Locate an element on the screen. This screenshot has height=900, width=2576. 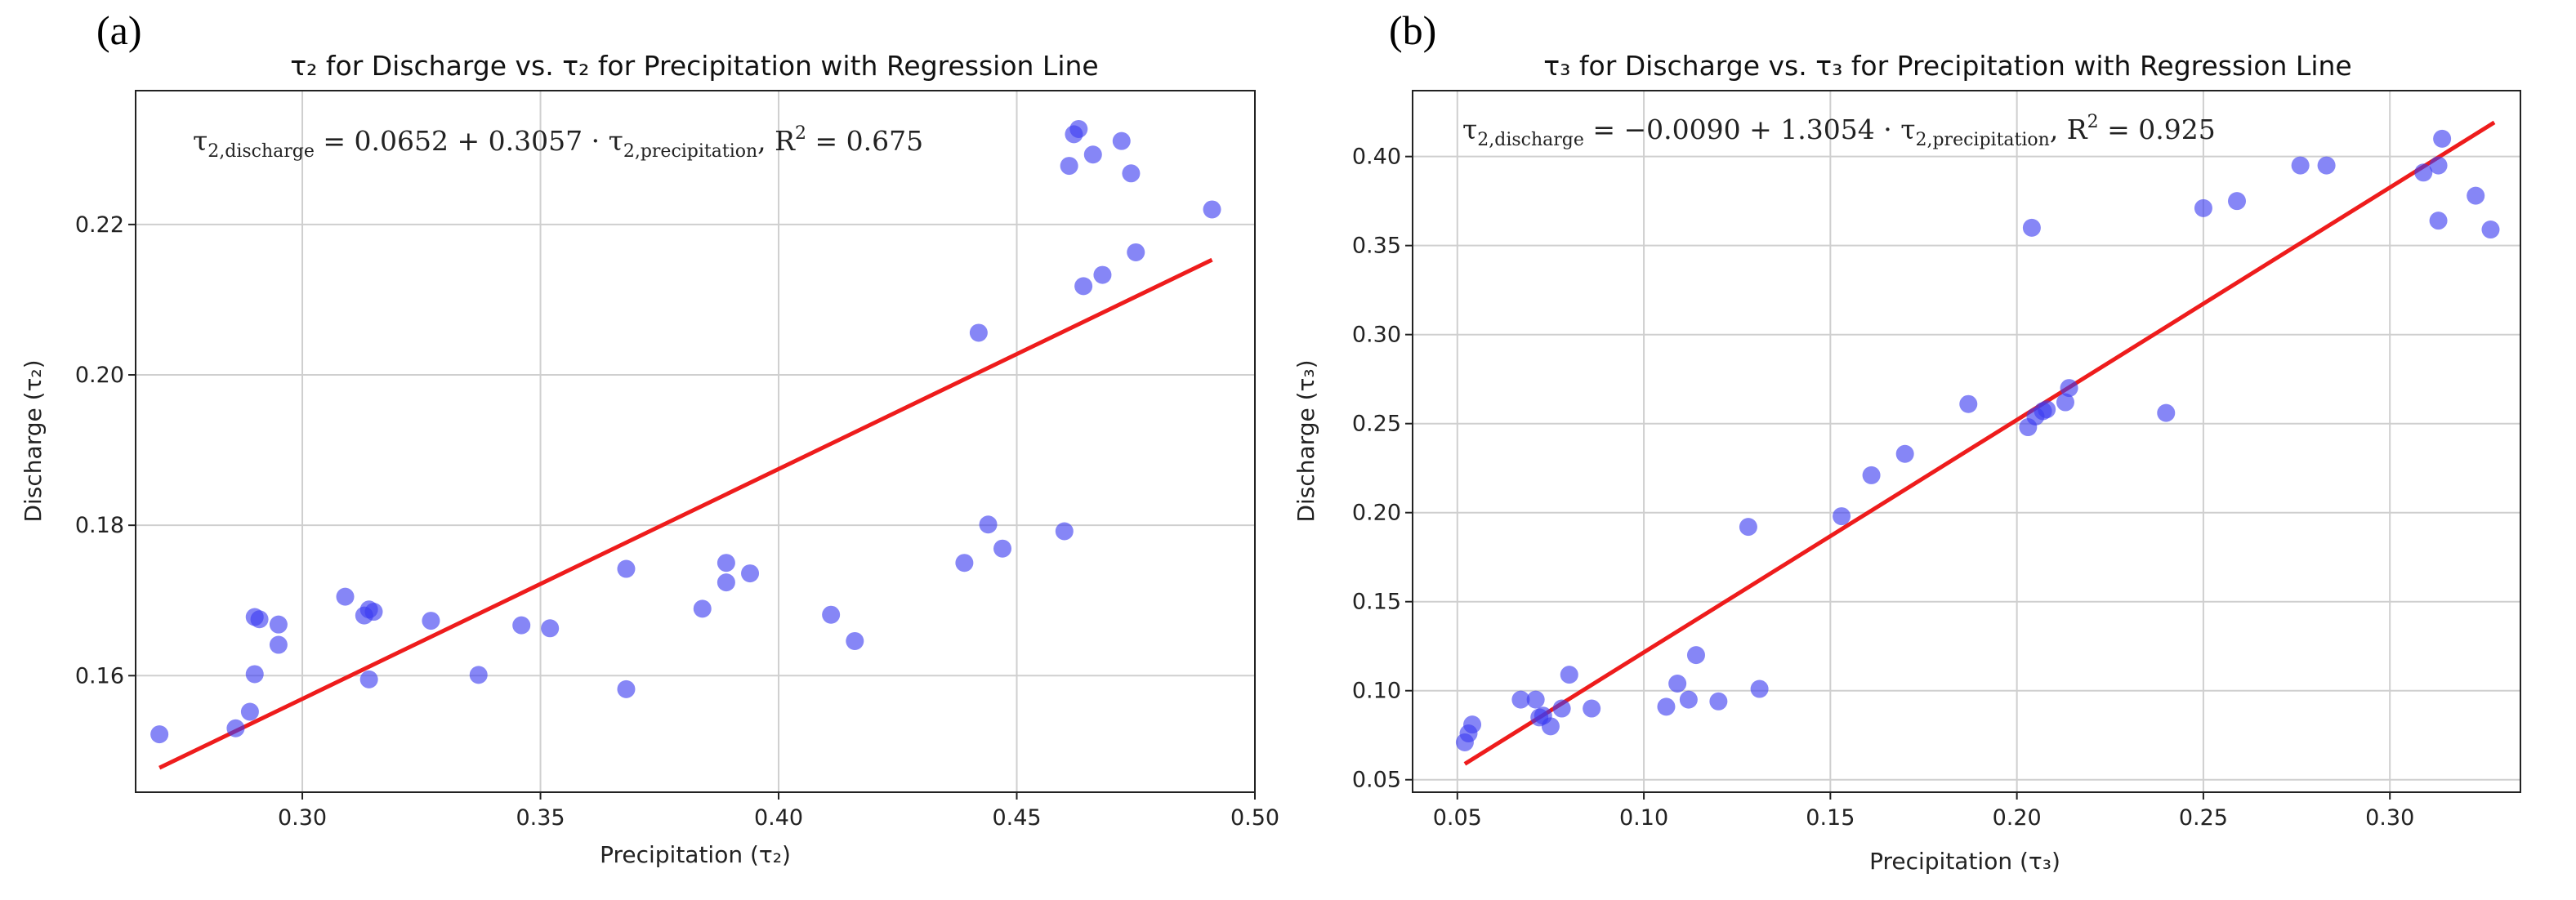
x-tick-label: 0.35 is located at coordinates (541, 818).